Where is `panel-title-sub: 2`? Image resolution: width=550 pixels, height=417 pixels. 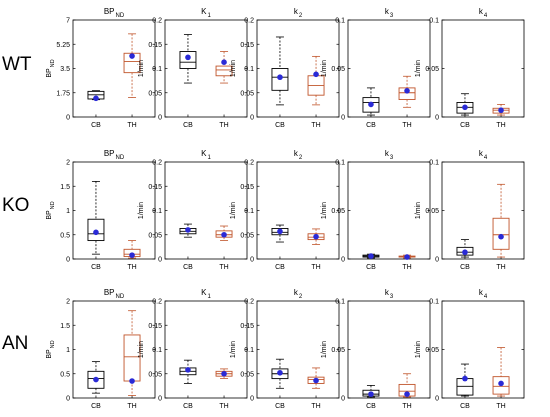
panel-title-sub: 2 is located at coordinates (301, 16).